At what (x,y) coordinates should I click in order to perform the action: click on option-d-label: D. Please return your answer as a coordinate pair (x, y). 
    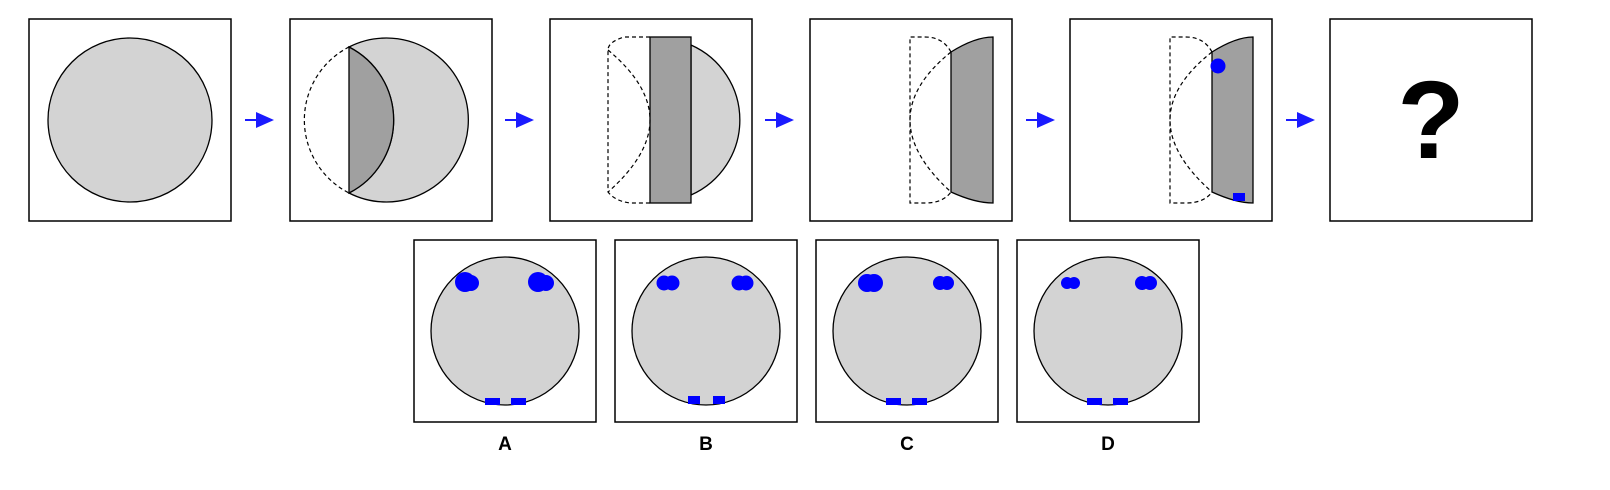
    Looking at the image, I should click on (1108, 444).